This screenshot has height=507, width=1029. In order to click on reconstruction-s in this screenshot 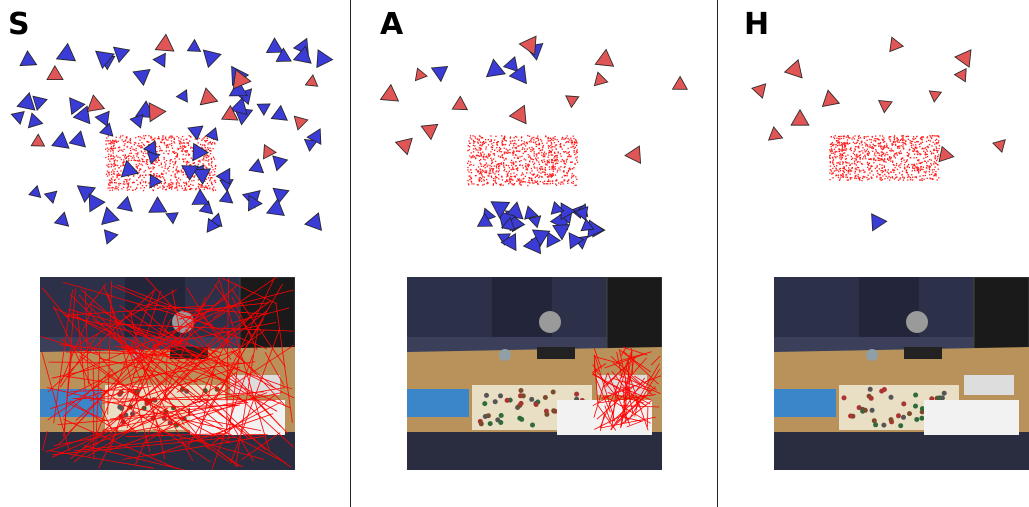, I will do `click(172, 139)`.